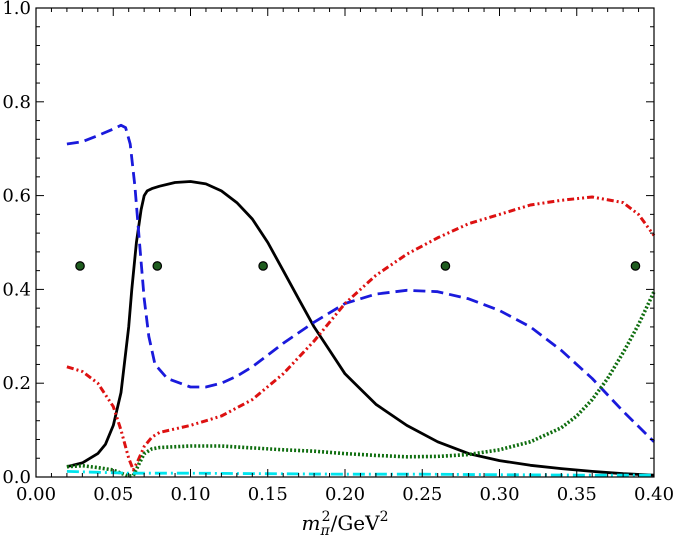 This screenshot has height=545, width=675. I want to click on marker-layer, so click(358, 266).